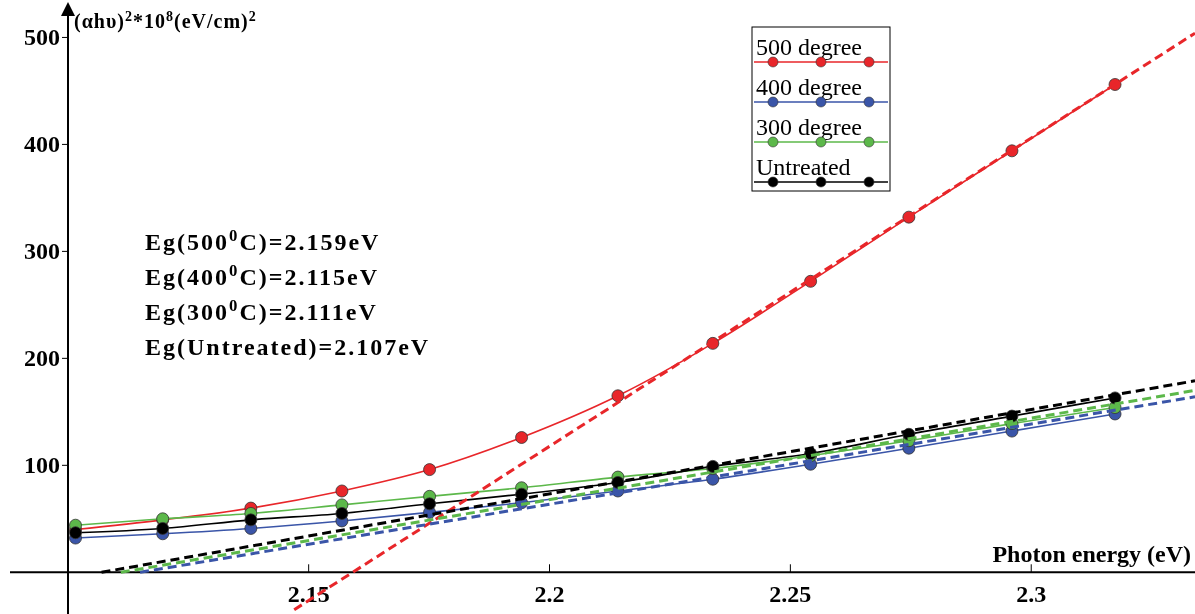 This screenshot has height=614, width=1195. Describe the element at coordinates (263, 240) in the screenshot. I see `annotation: Eg(500$^{0}$C)=2.159eV` at that location.